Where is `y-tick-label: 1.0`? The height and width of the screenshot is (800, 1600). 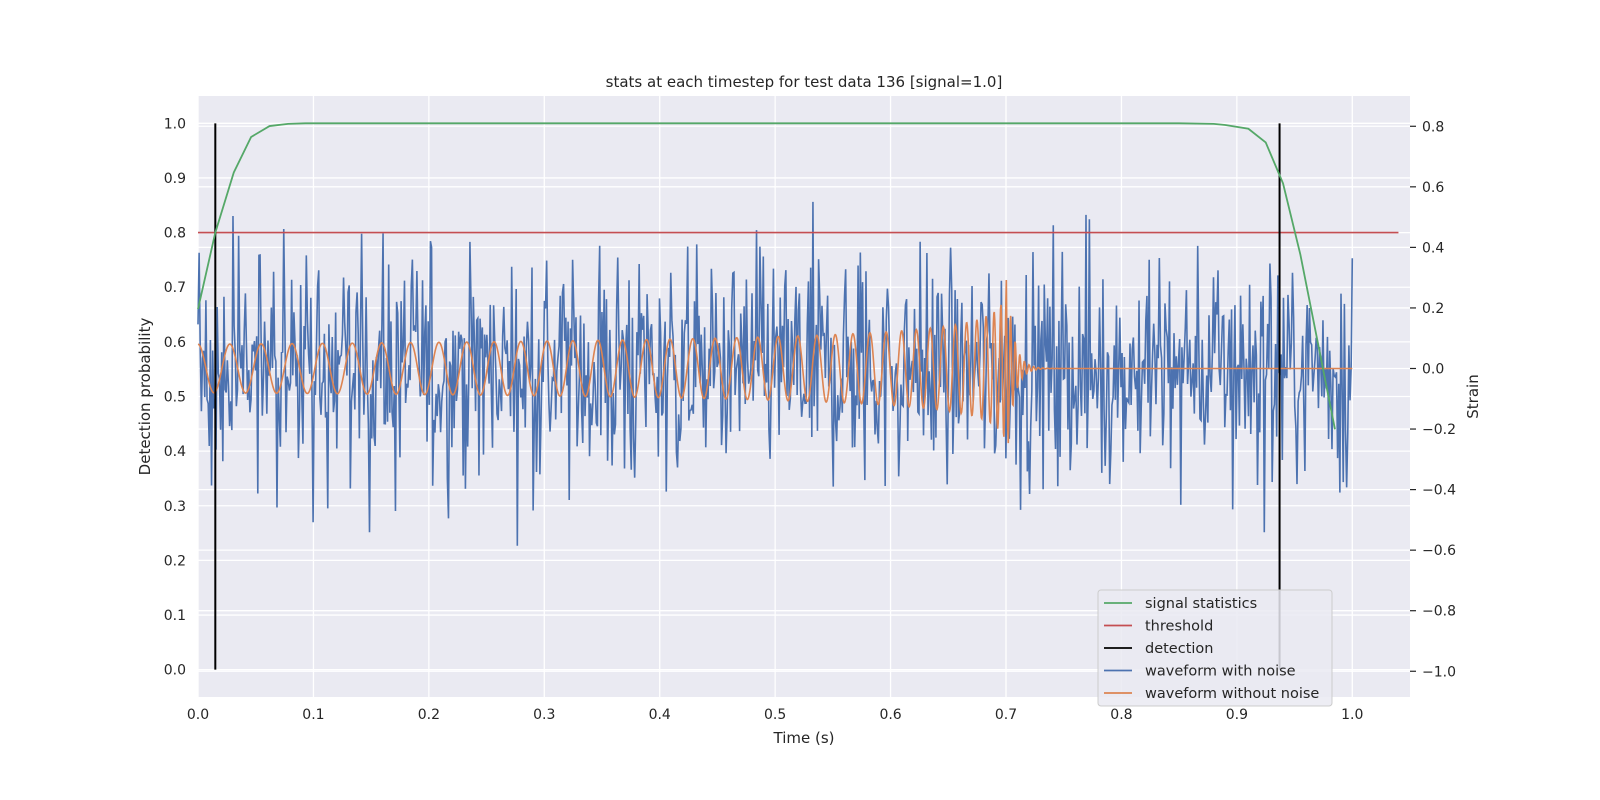
y-tick-label: 1.0 is located at coordinates (175, 124).